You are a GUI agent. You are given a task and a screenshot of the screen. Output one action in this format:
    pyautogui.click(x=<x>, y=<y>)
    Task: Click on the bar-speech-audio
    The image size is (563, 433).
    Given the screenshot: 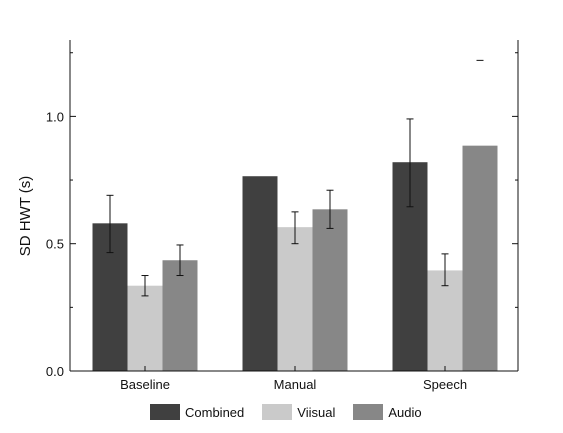 What is the action you would take?
    pyautogui.click(x=480, y=258)
    